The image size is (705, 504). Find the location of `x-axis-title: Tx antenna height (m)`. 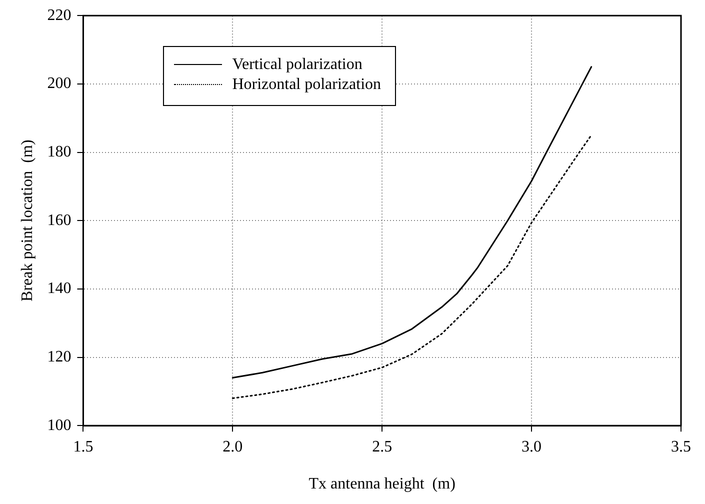

x-axis-title: Tx antenna height (m) is located at coordinates (382, 484).